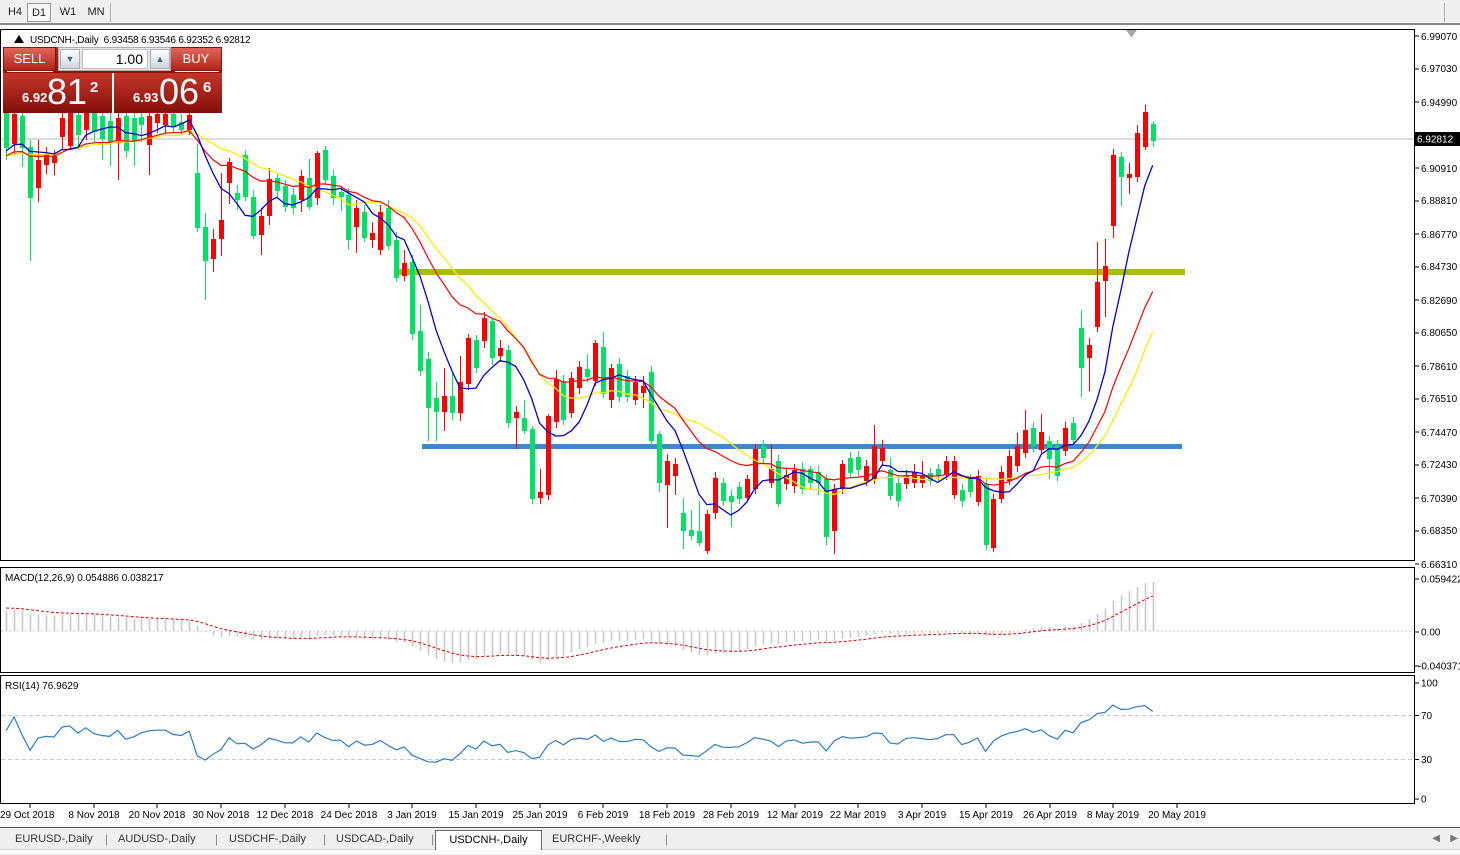 This screenshot has width=1460, height=855. I want to click on svg-text: 6.97030, so click(1439, 69).